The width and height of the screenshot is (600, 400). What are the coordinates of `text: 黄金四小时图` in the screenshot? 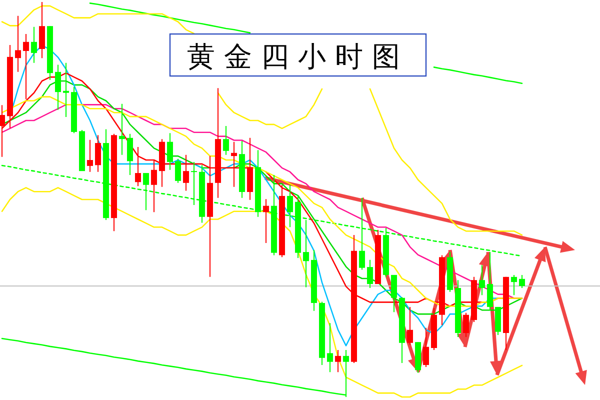 It's located at (298, 56).